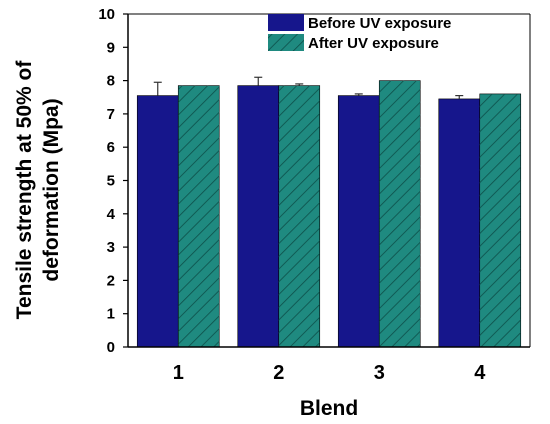 The height and width of the screenshot is (424, 550). What do you see at coordinates (111, 81) in the screenshot?
I see `y-tick-label: 8` at bounding box center [111, 81].